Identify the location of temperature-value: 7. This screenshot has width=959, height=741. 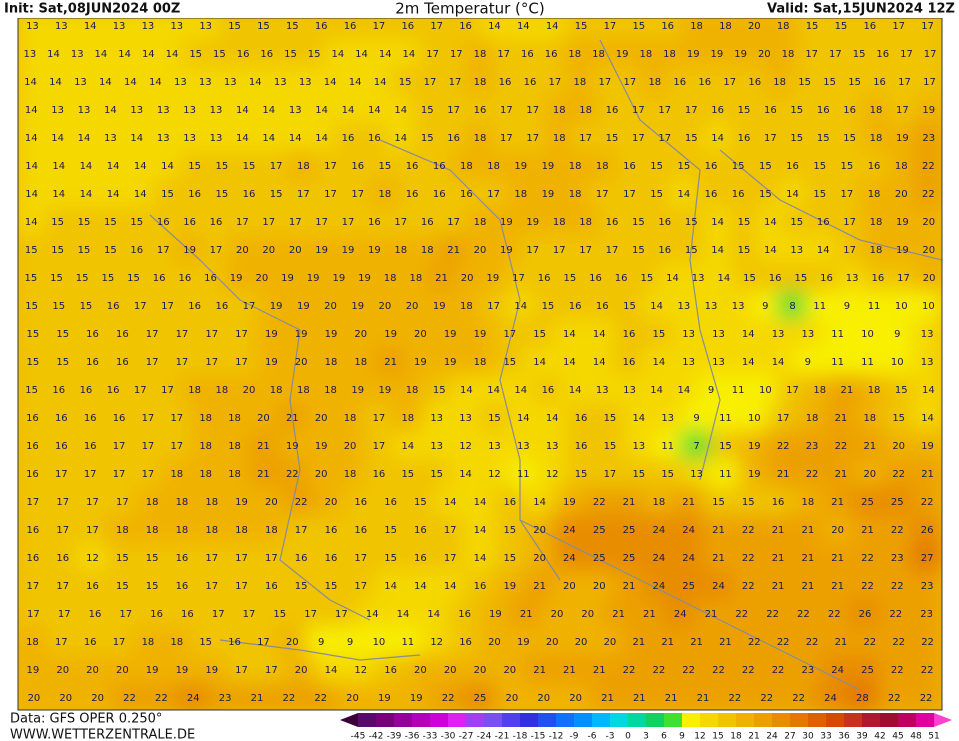
(696, 446).